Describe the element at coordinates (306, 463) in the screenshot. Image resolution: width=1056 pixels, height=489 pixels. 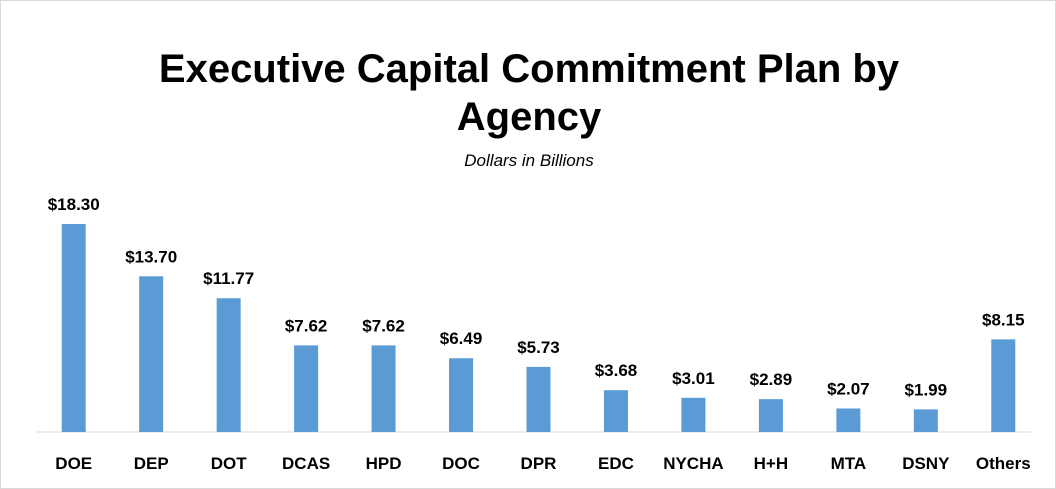
I see `x-tick-label: DCAS` at that location.